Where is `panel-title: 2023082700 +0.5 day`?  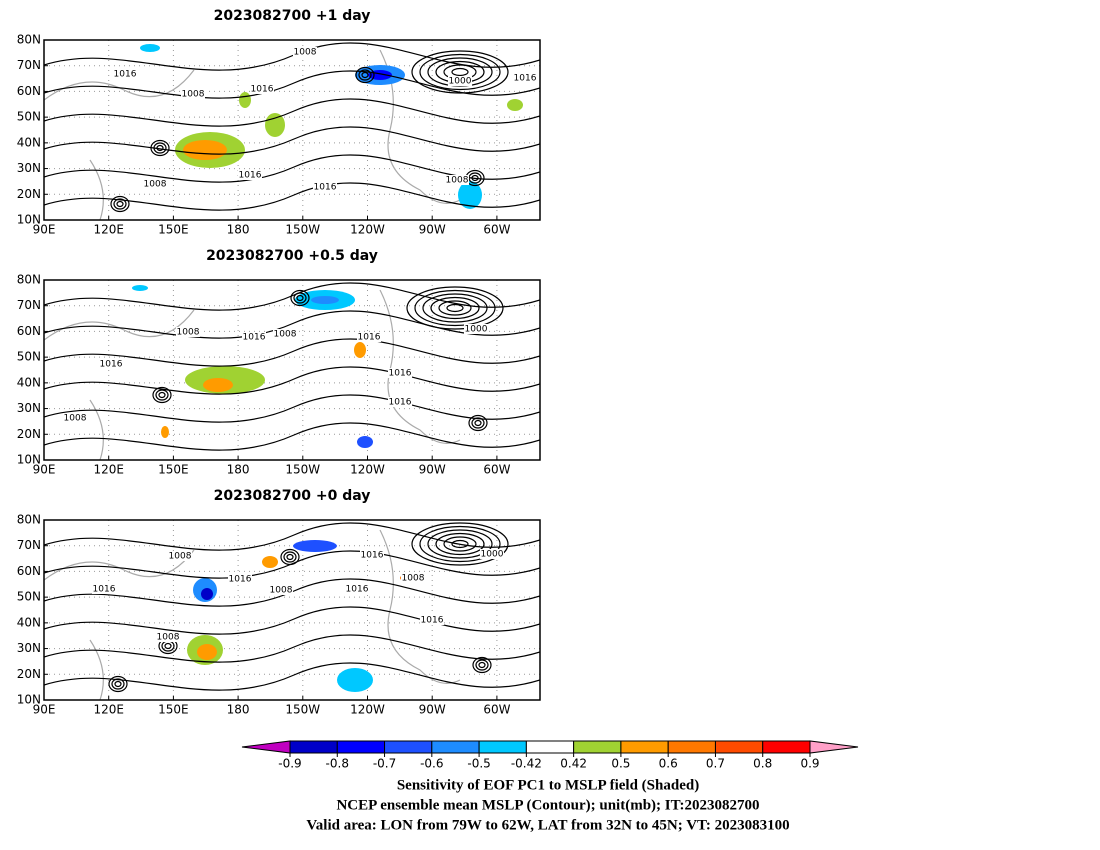
panel-title: 2023082700 +0.5 day is located at coordinates (292, 256).